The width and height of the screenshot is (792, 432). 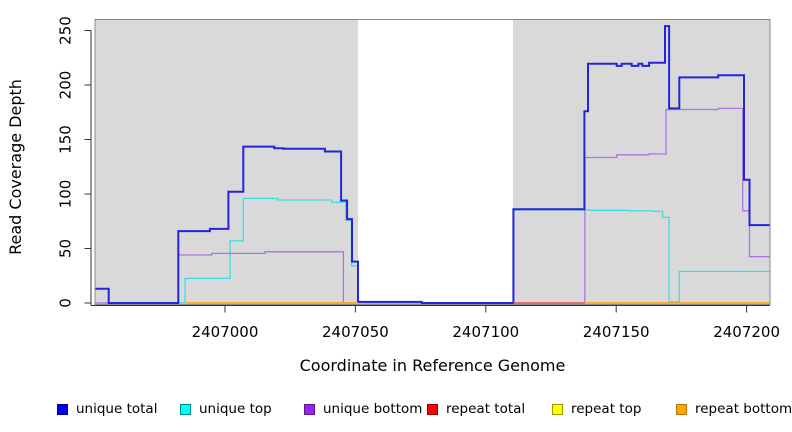 I want to click on y-axis-title: Read Coverage Depth, so click(x=15, y=167).